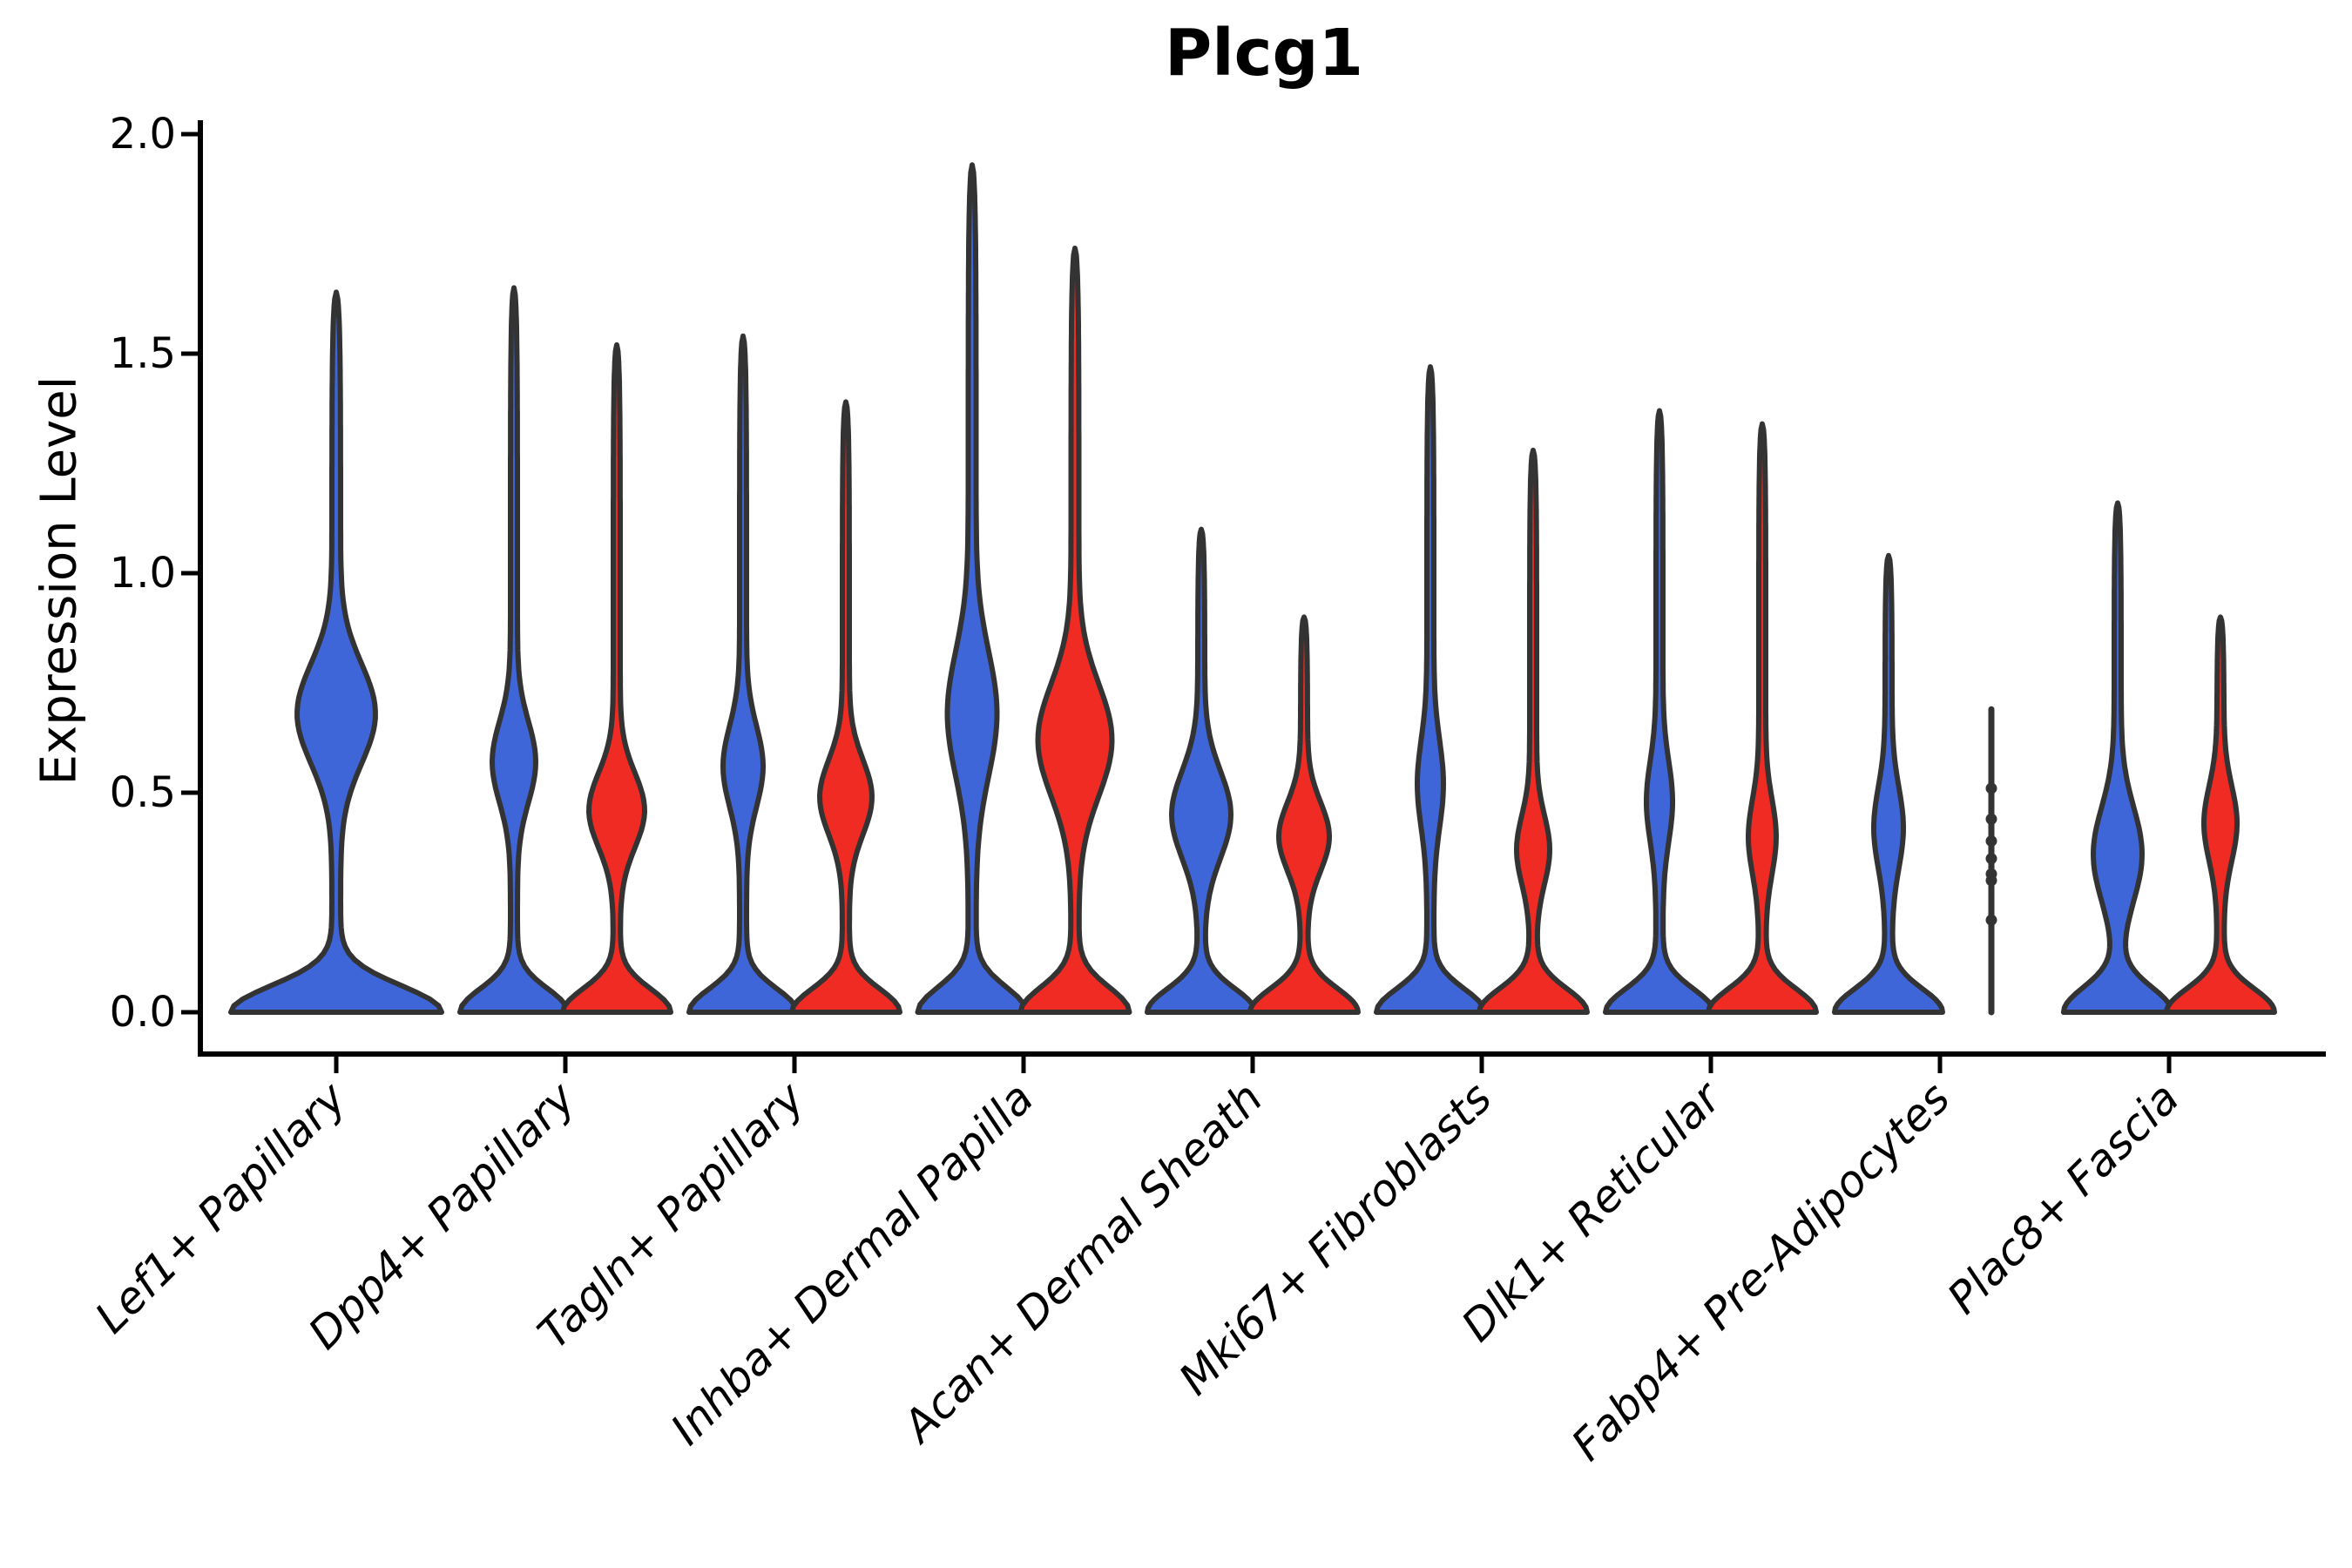 This screenshot has width=2352, height=1568. What do you see at coordinates (143, 1013) in the screenshot?
I see `y-tick-label: 0.0` at bounding box center [143, 1013].